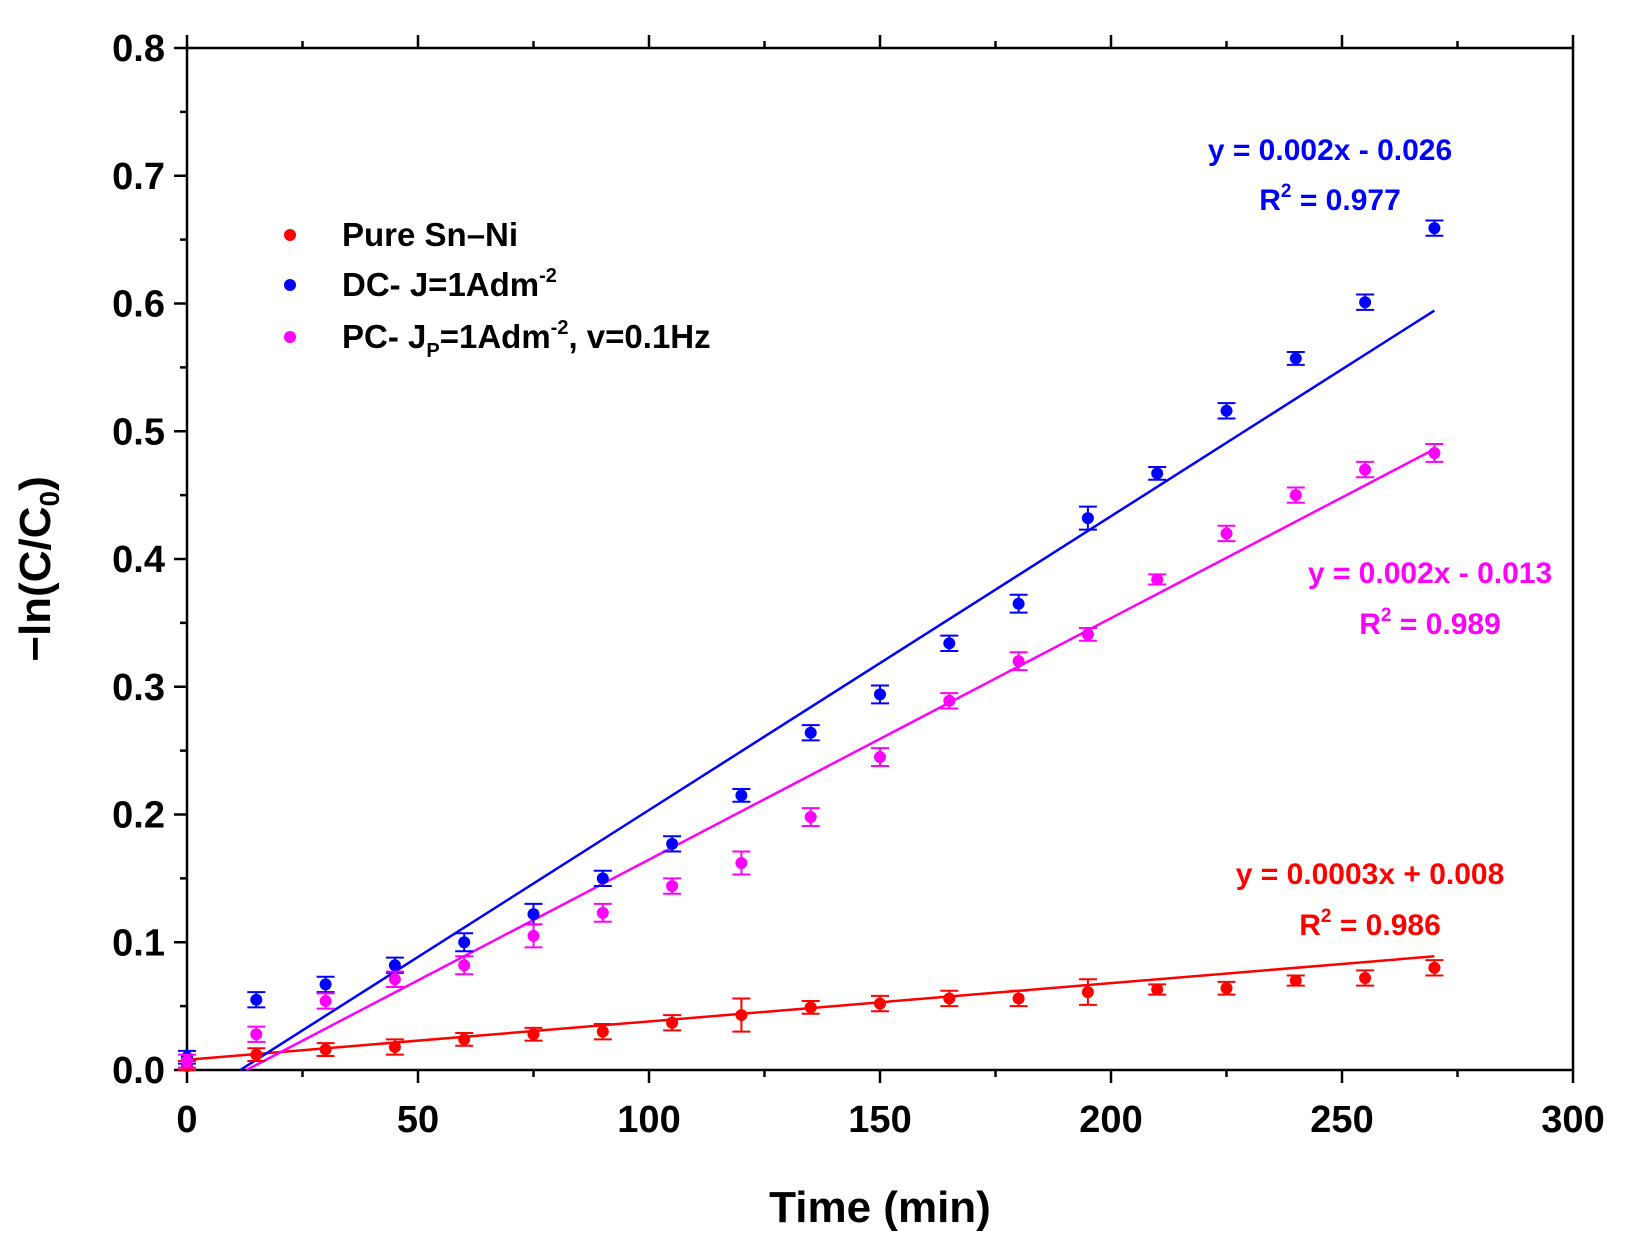 This screenshot has width=1626, height=1248. I want to click on legend-label-1: DC- J=1Adm-2, so click(449, 284).